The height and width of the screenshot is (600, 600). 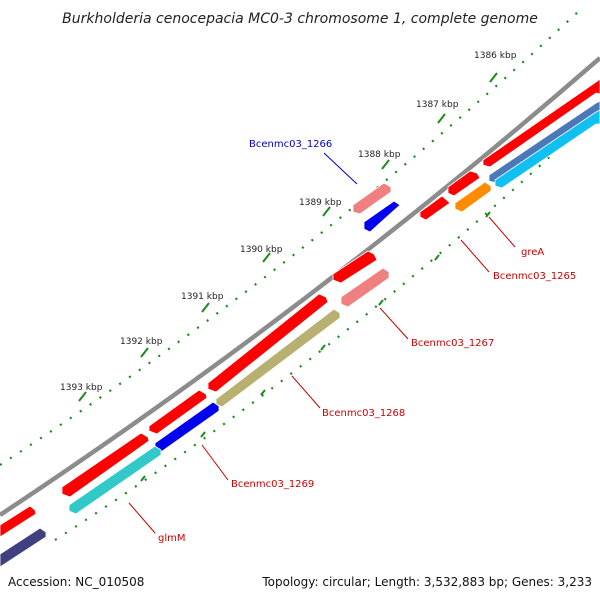 I want to click on gene-label-grea: greA, so click(x=532, y=252).